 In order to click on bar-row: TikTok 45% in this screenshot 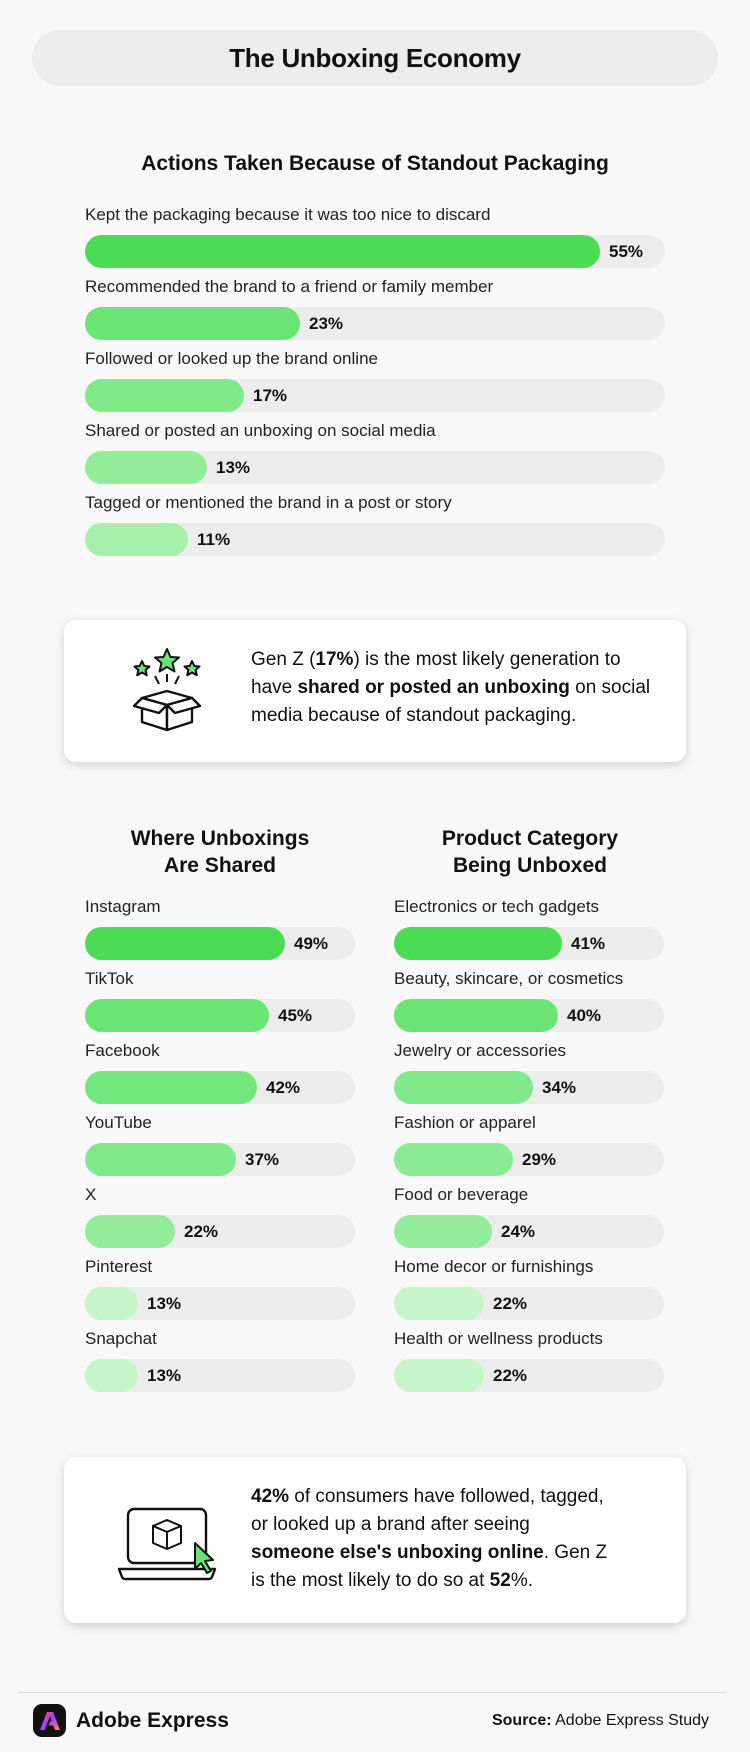, I will do `click(220, 999)`.